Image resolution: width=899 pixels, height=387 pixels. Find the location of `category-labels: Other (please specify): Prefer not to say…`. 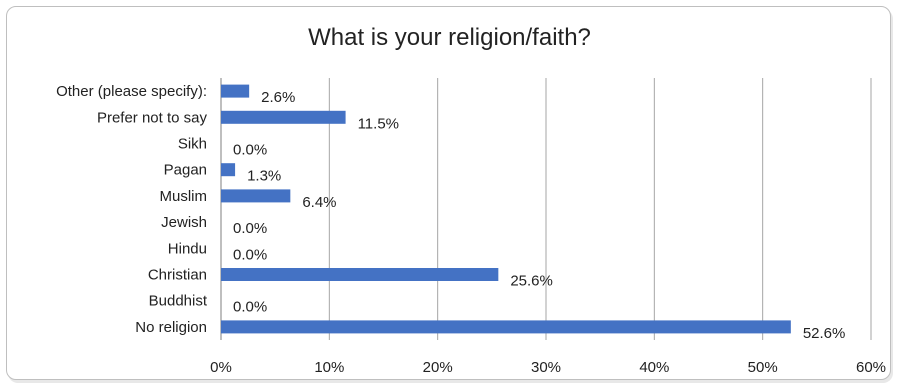

category-labels: Other (please specify): Prefer not to say… is located at coordinates (132, 209).